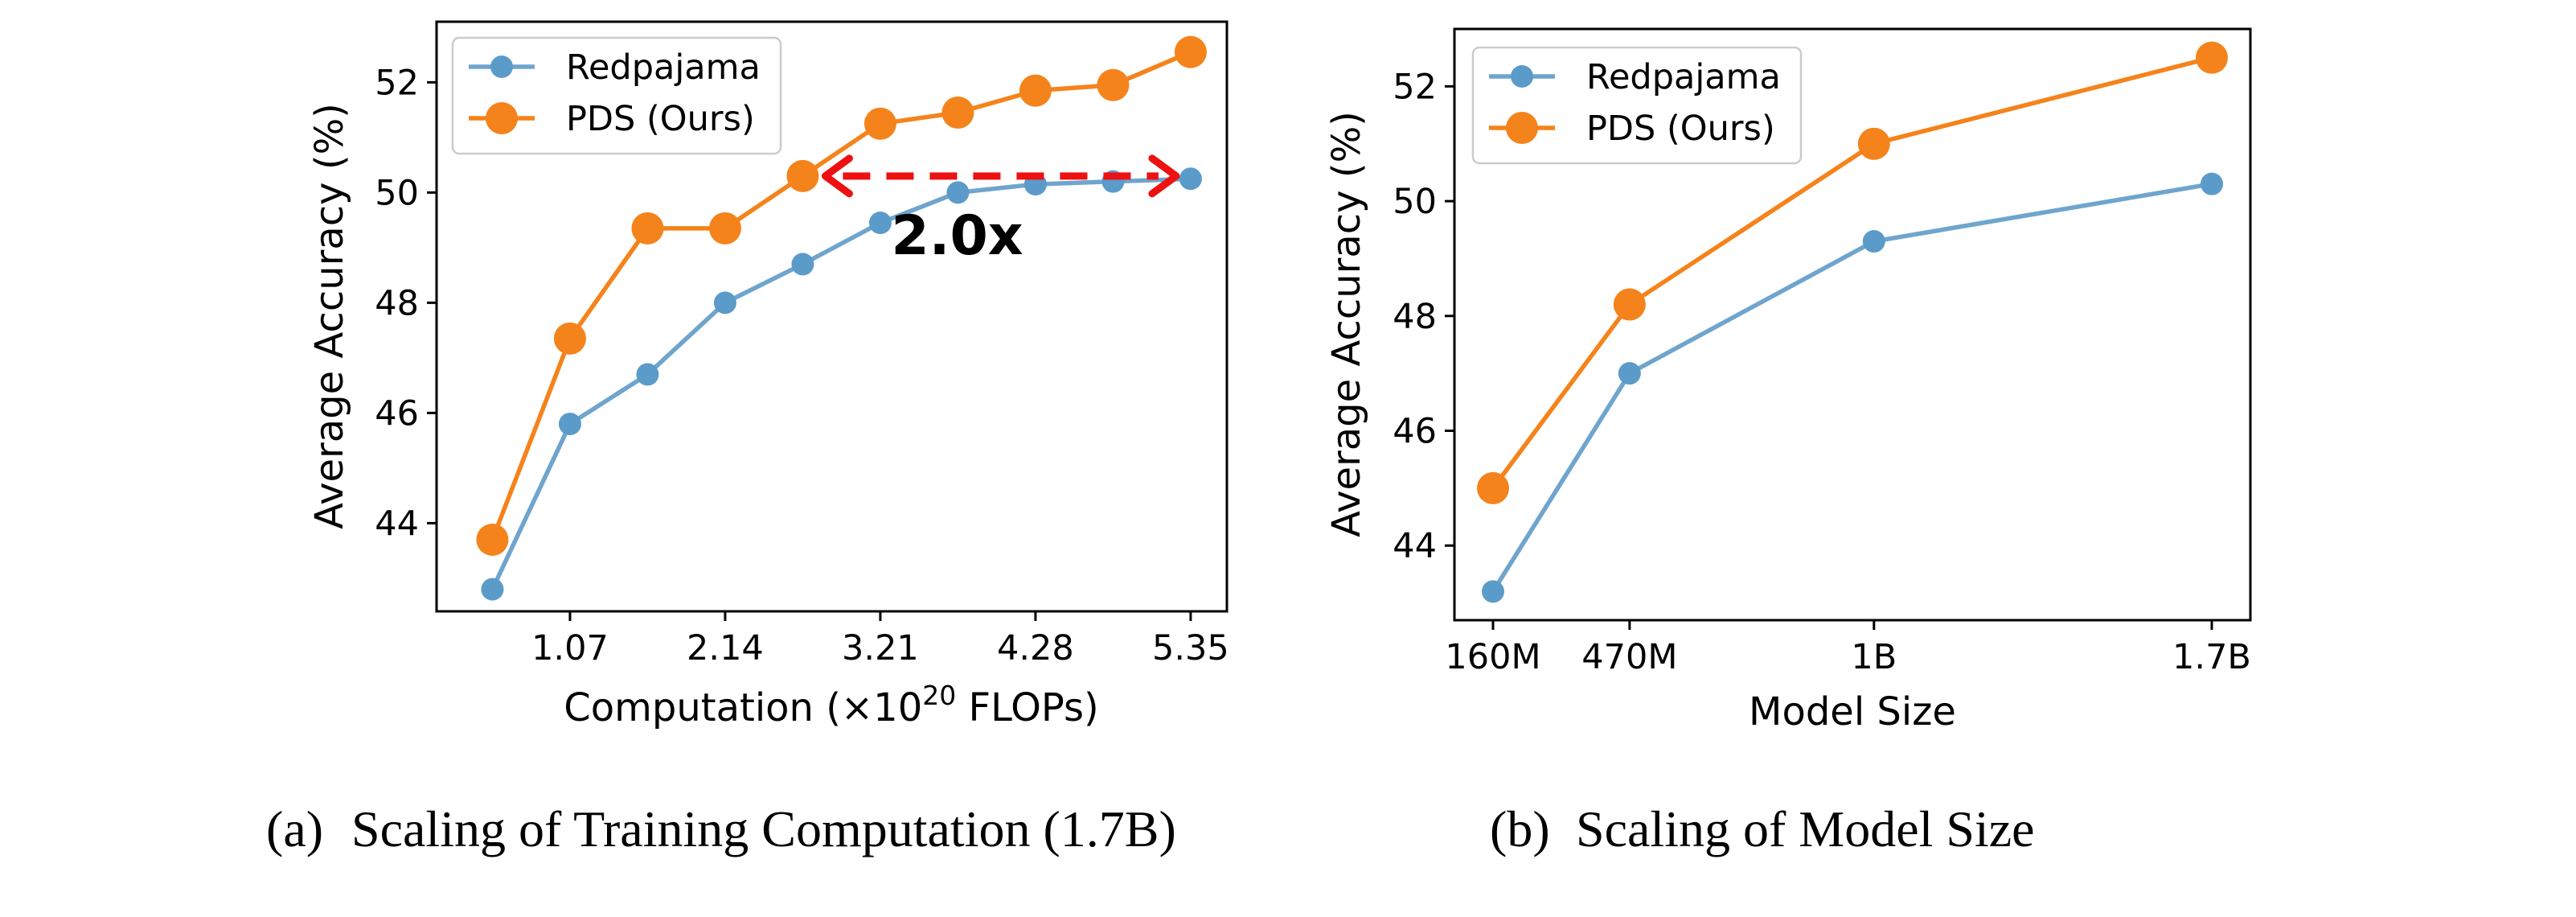 The height and width of the screenshot is (917, 2576). What do you see at coordinates (1806, 828) in the screenshot?
I see `caption: Scaling of Model Size` at bounding box center [1806, 828].